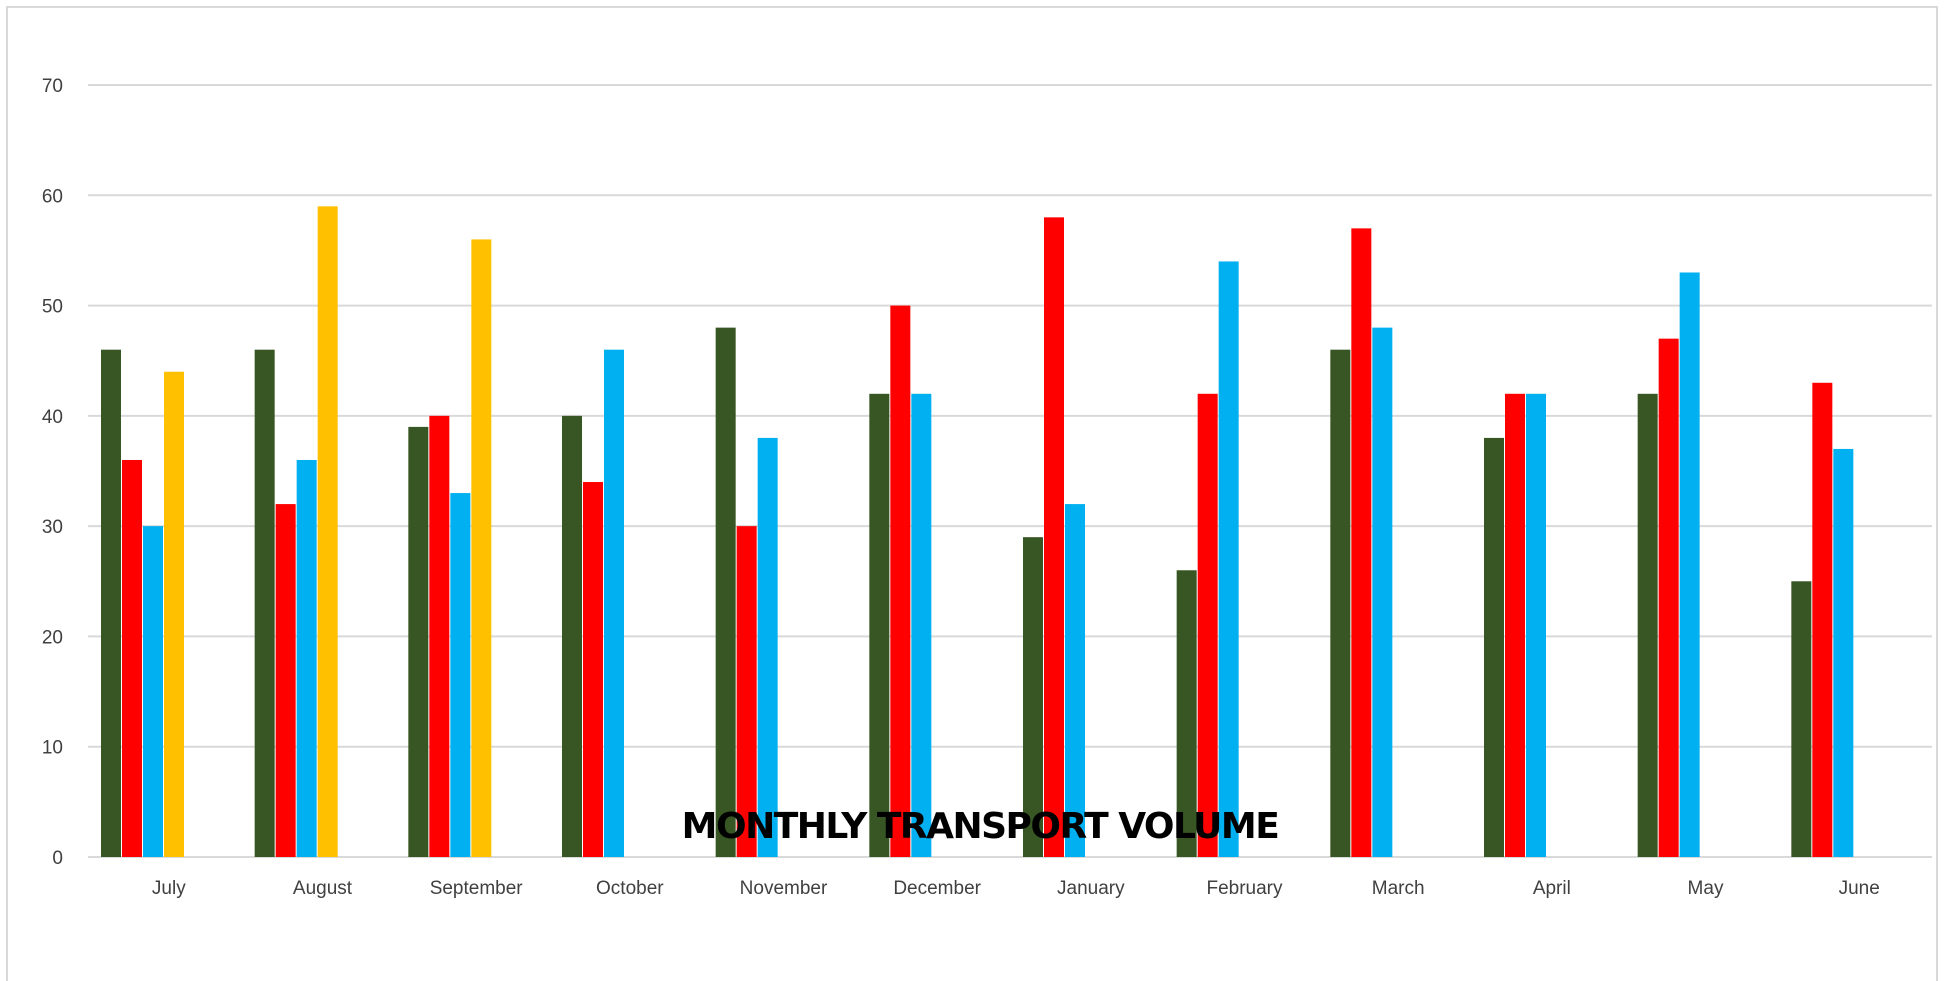  Describe the element at coordinates (323, 888) in the screenshot. I see `x-category-label: August` at that location.